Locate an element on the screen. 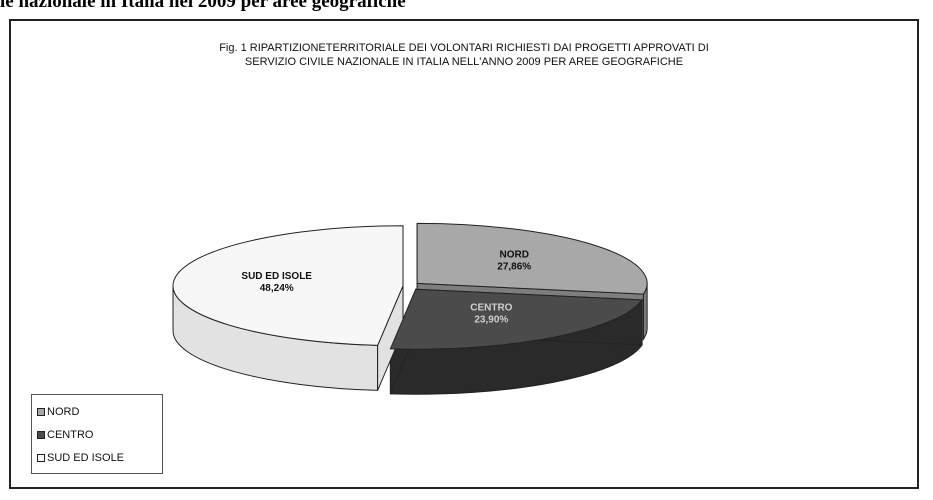 The width and height of the screenshot is (933, 500). pie-label-name-centro: CENTRO is located at coordinates (491, 308).